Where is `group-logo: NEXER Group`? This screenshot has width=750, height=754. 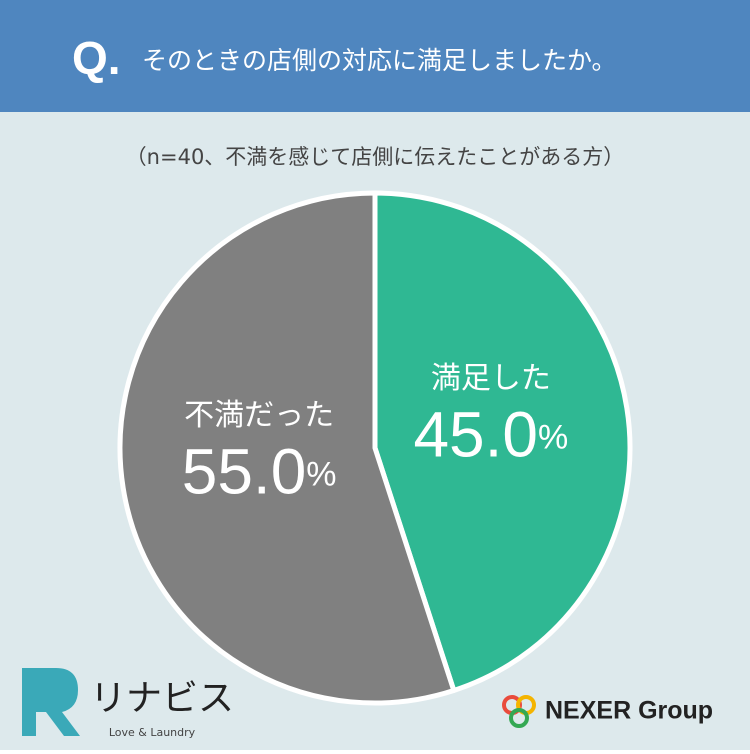
group-logo: NEXER Group is located at coordinates (607, 711).